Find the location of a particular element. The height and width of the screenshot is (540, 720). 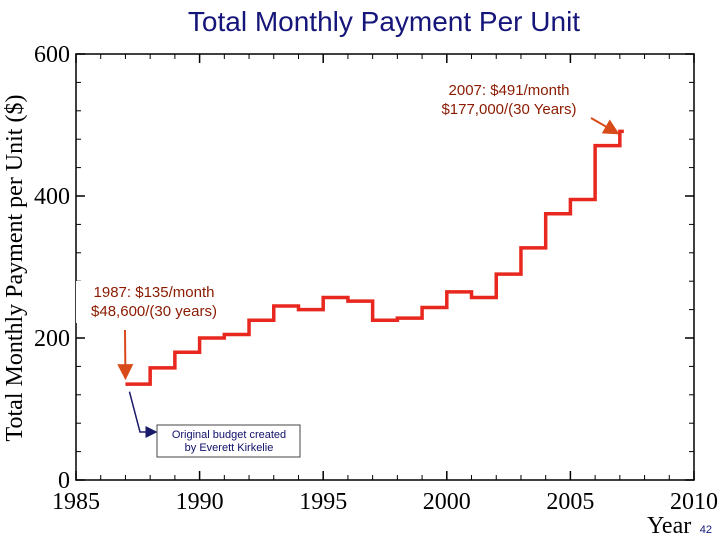

y-tick-label: 0 is located at coordinates (64, 481).